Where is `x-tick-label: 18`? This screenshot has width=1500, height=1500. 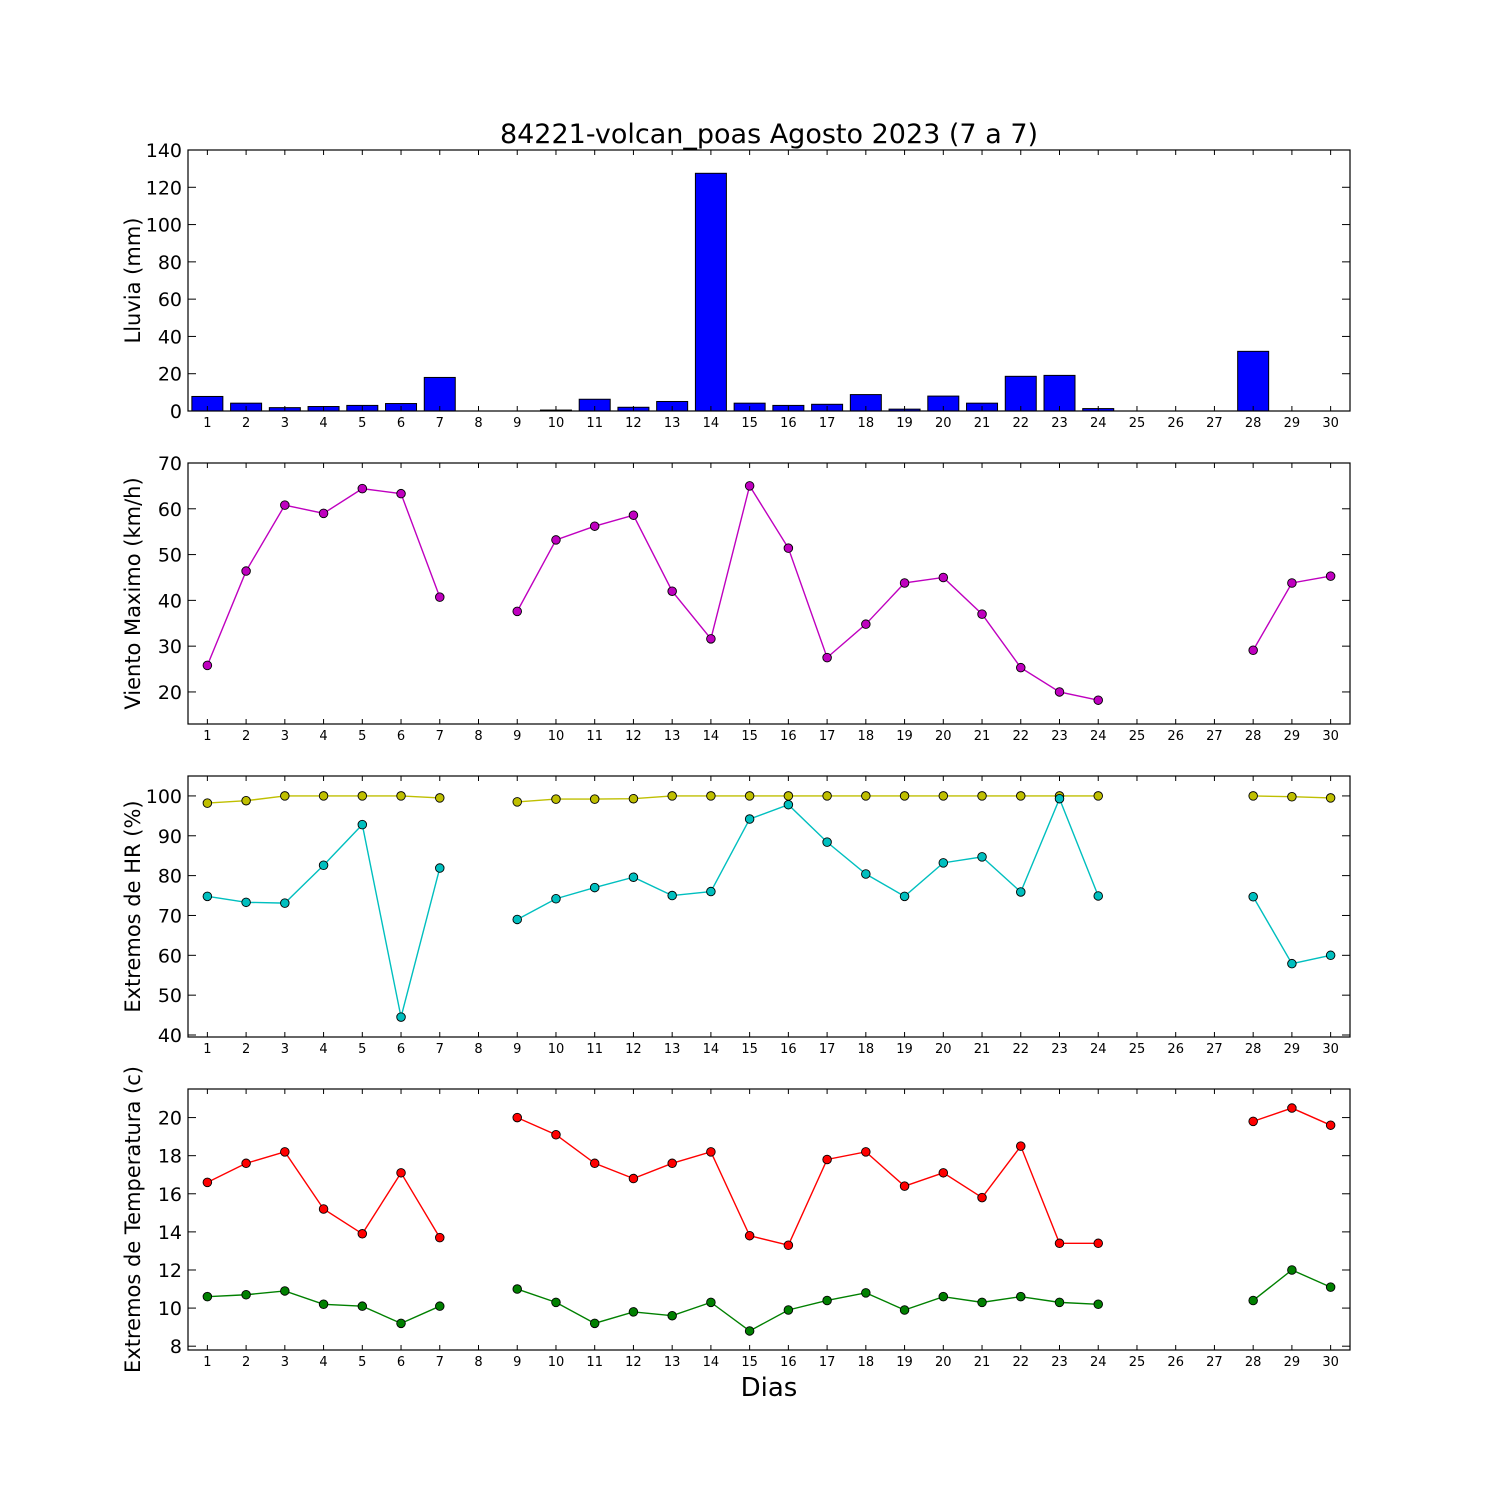
x-tick-label: 18 is located at coordinates (866, 1362).